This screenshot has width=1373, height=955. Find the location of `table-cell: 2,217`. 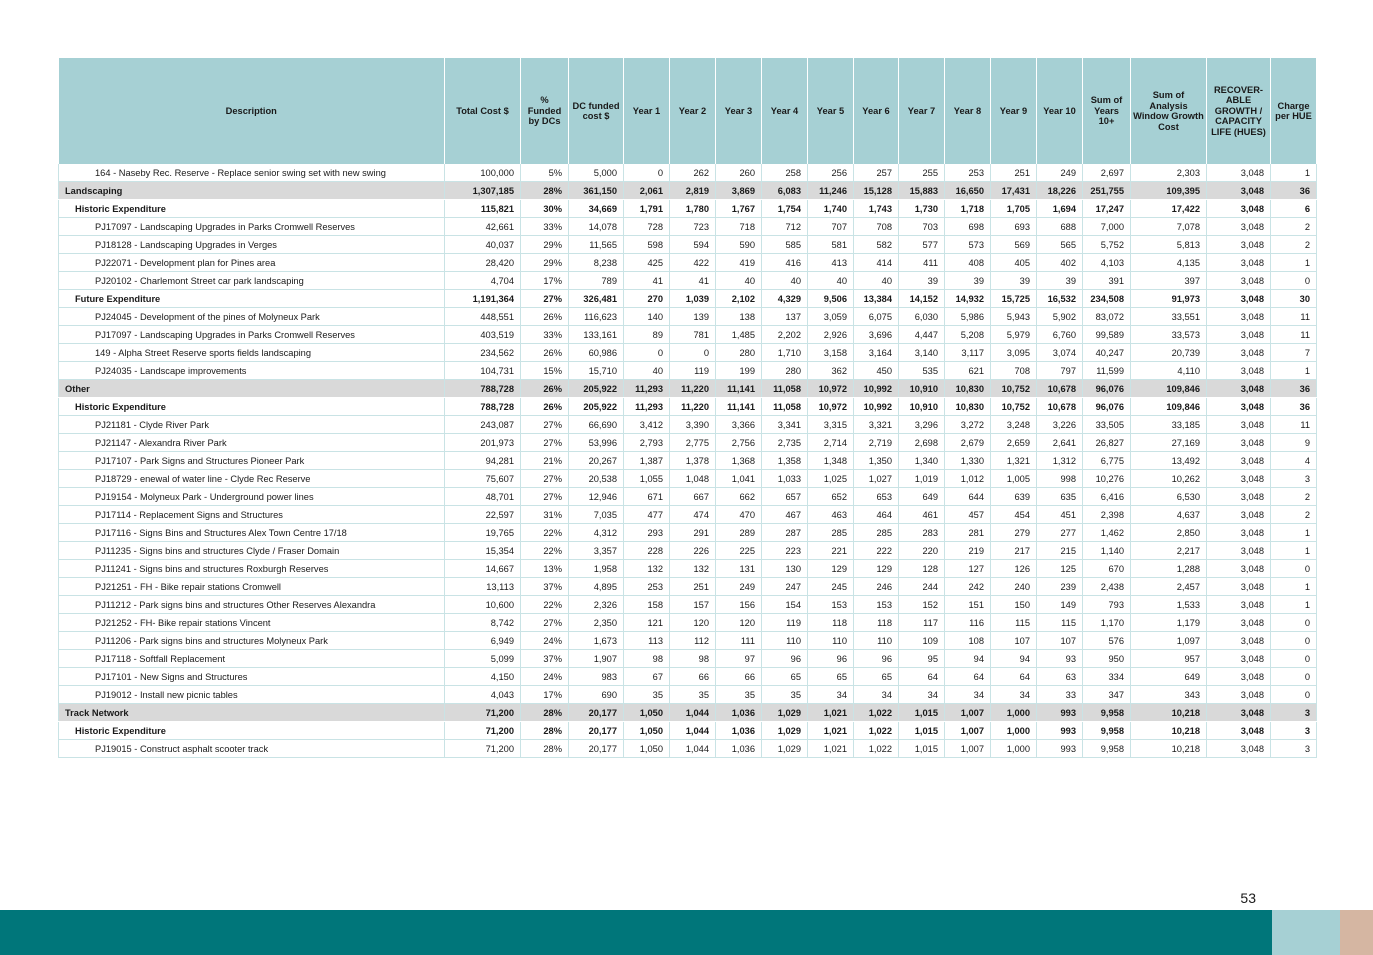

table-cell: 2,217 is located at coordinates (1168, 550).